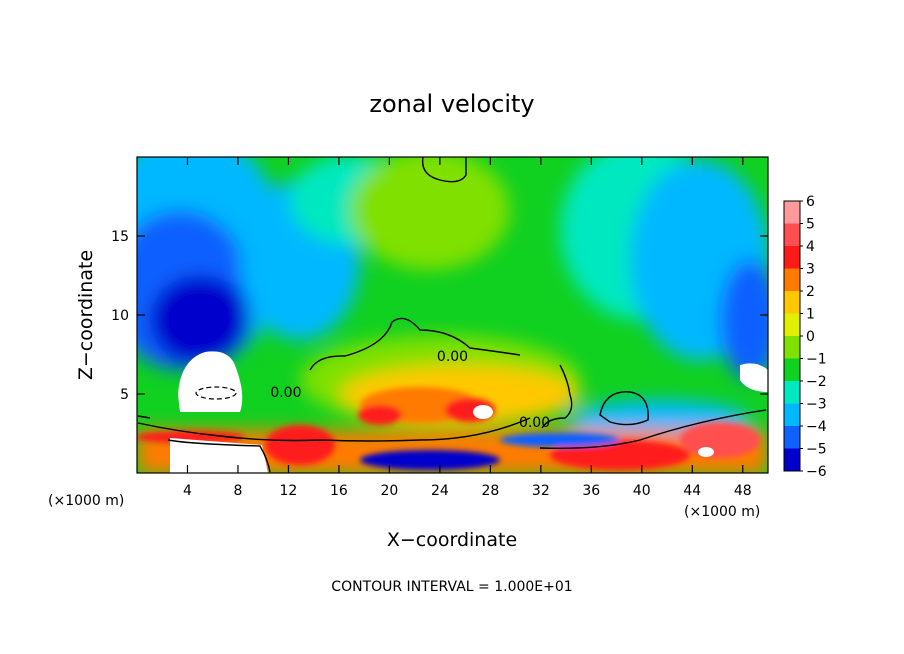  I want to click on colorbar-label: 6, so click(810, 202).